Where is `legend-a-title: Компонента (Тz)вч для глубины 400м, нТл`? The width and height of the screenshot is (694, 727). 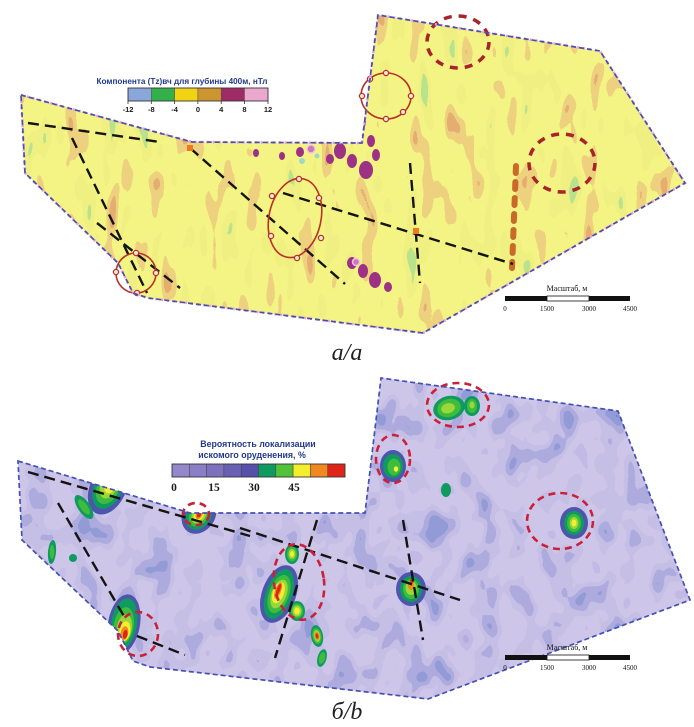 legend-a-title: Компонента (Тz)вч для глубины 400м, нТл is located at coordinates (182, 81).